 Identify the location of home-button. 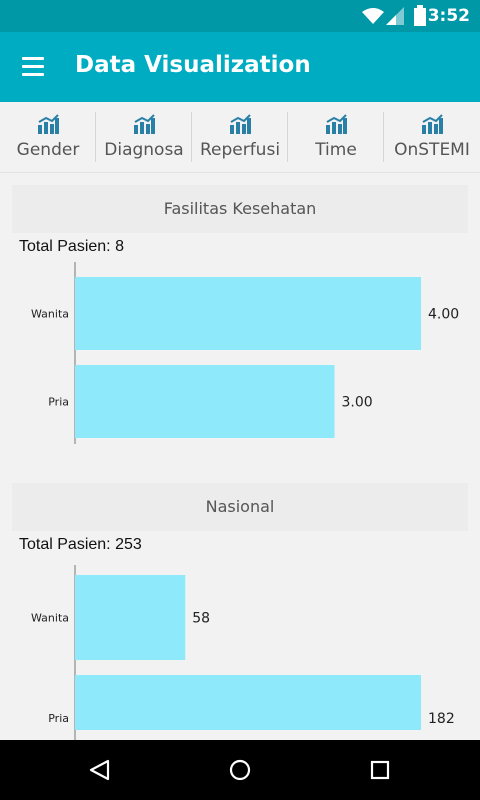
(240, 770).